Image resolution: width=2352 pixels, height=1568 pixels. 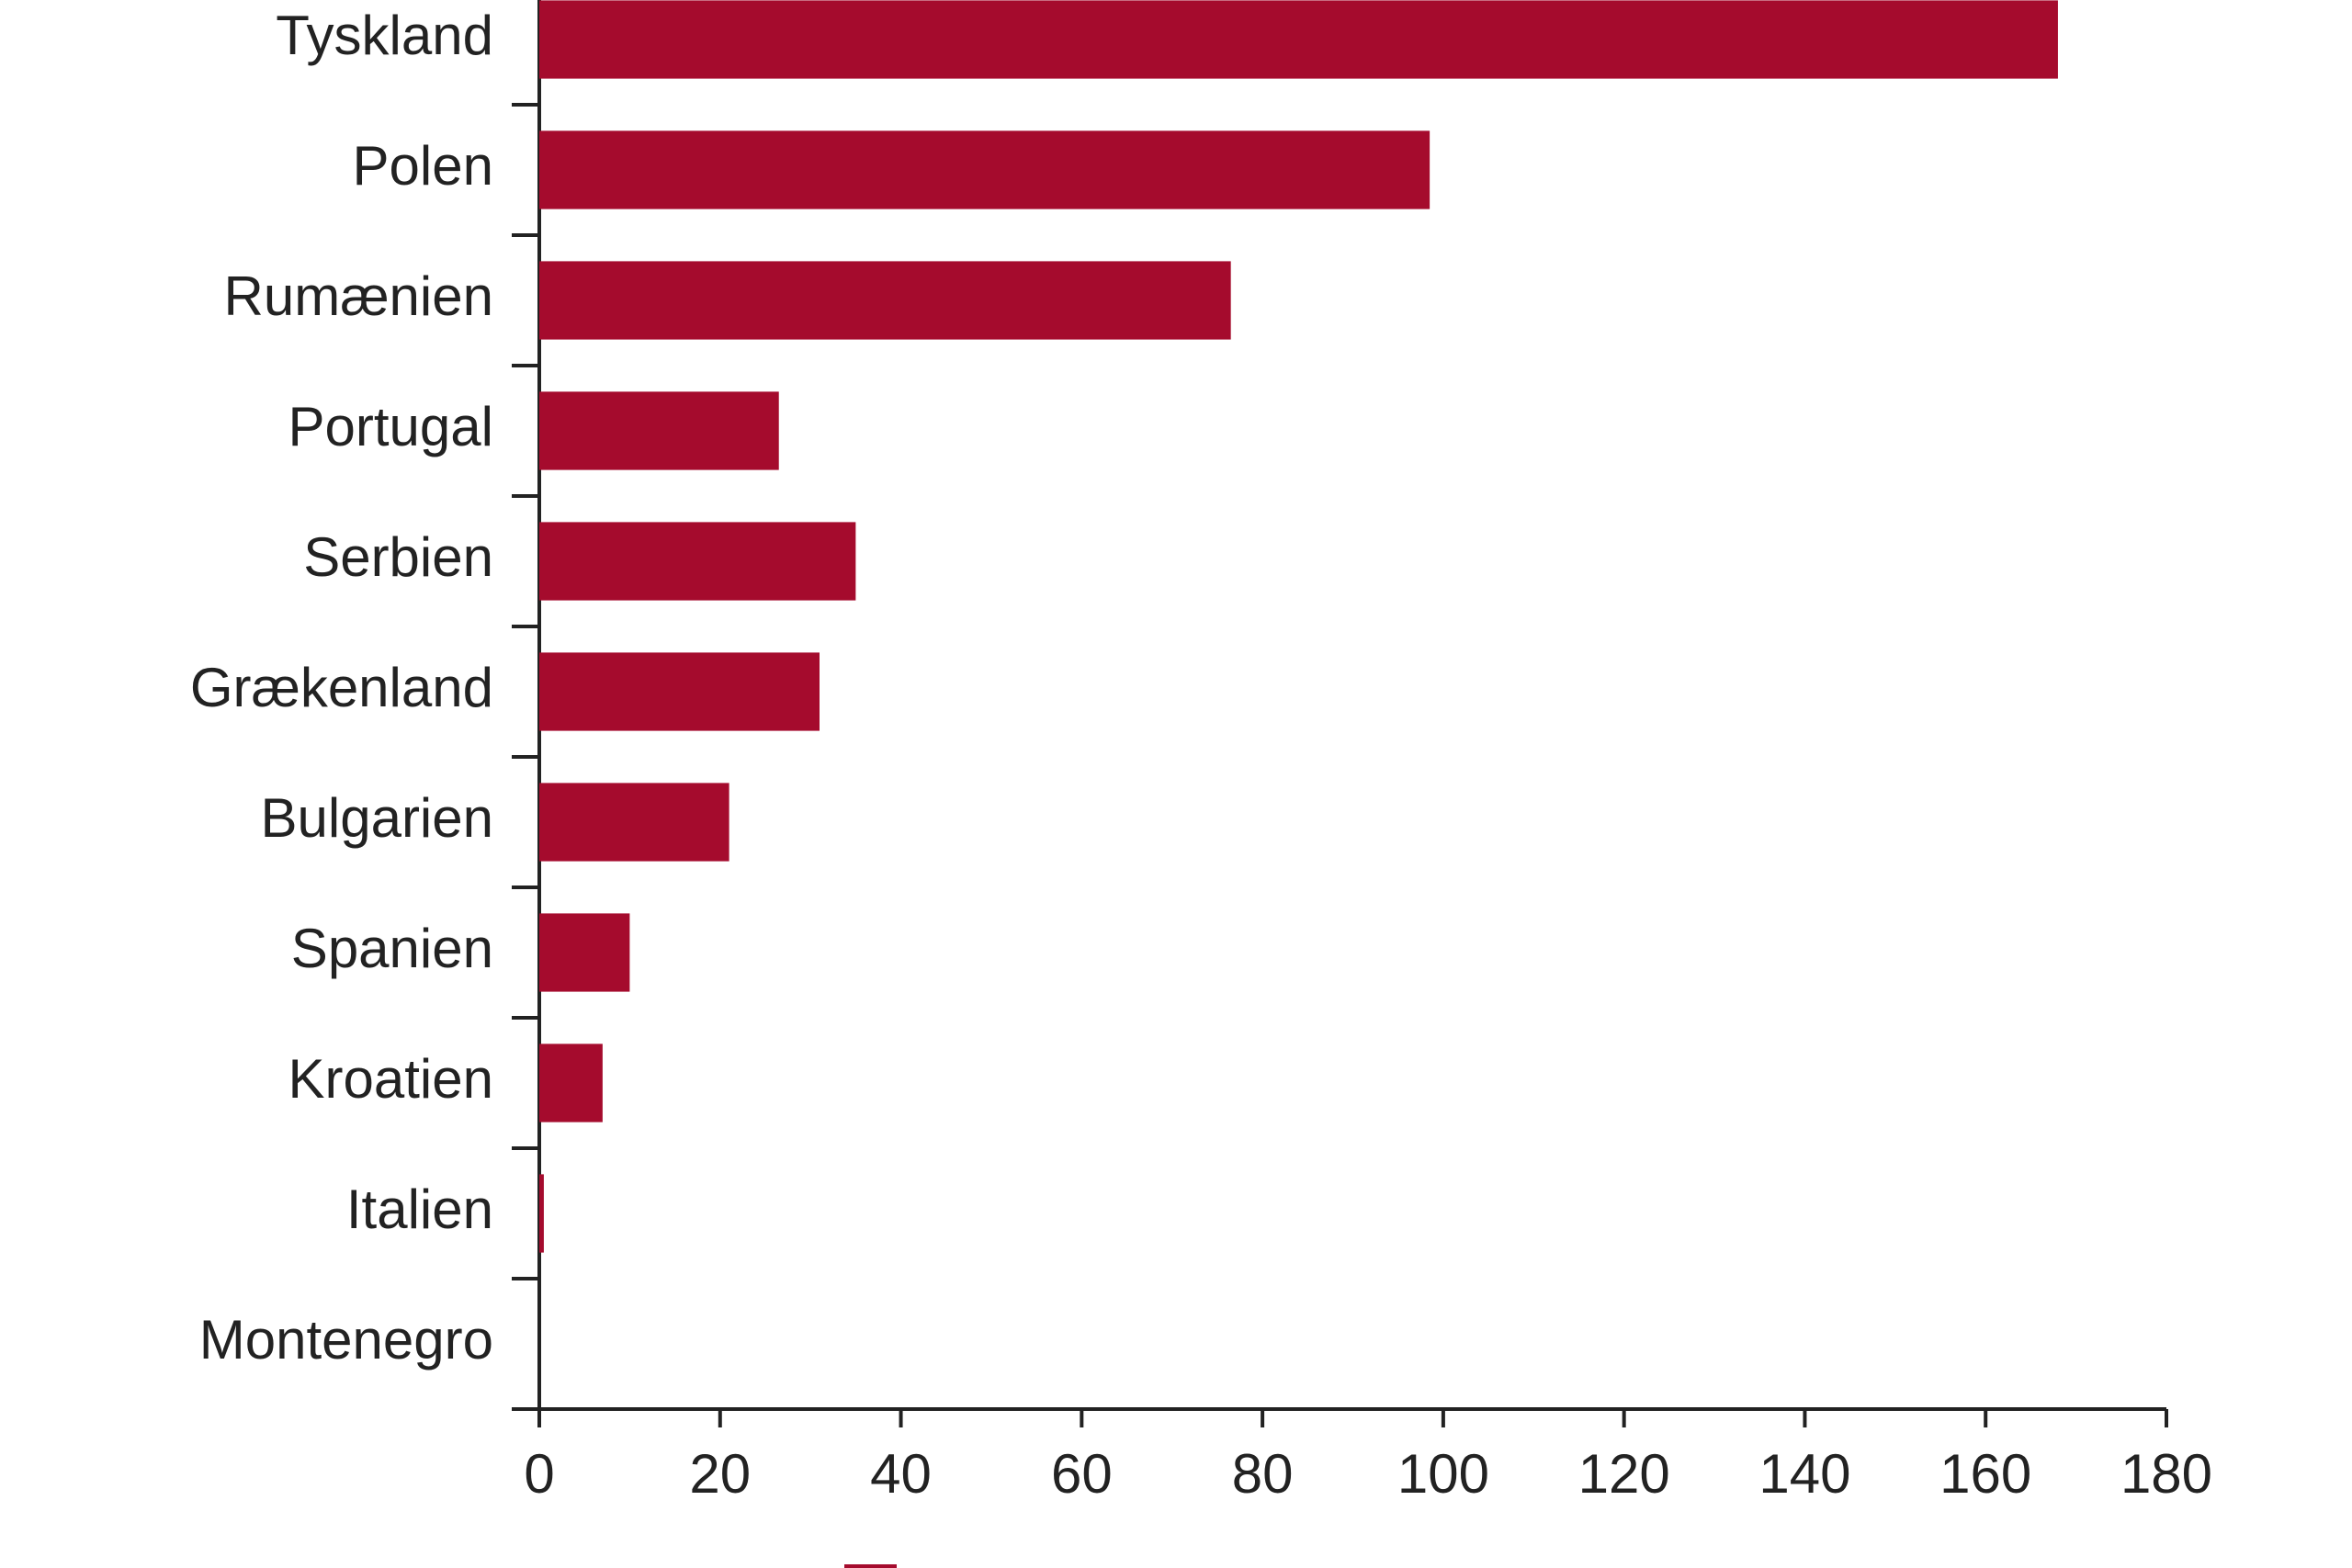 What do you see at coordinates (376, 818) in the screenshot?
I see `y-tick-label: Bulgarien` at bounding box center [376, 818].